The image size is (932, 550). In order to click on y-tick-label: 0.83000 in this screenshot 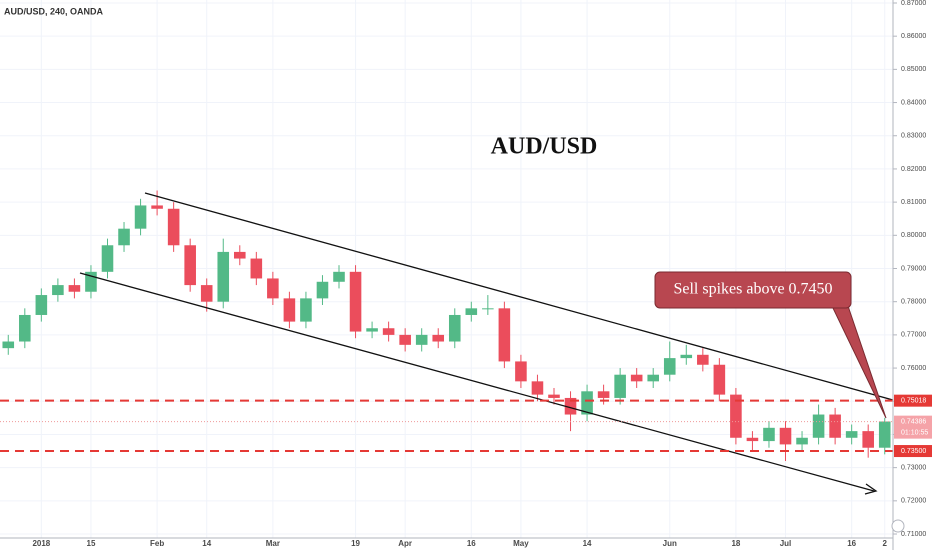, I will do `click(913, 136)`.